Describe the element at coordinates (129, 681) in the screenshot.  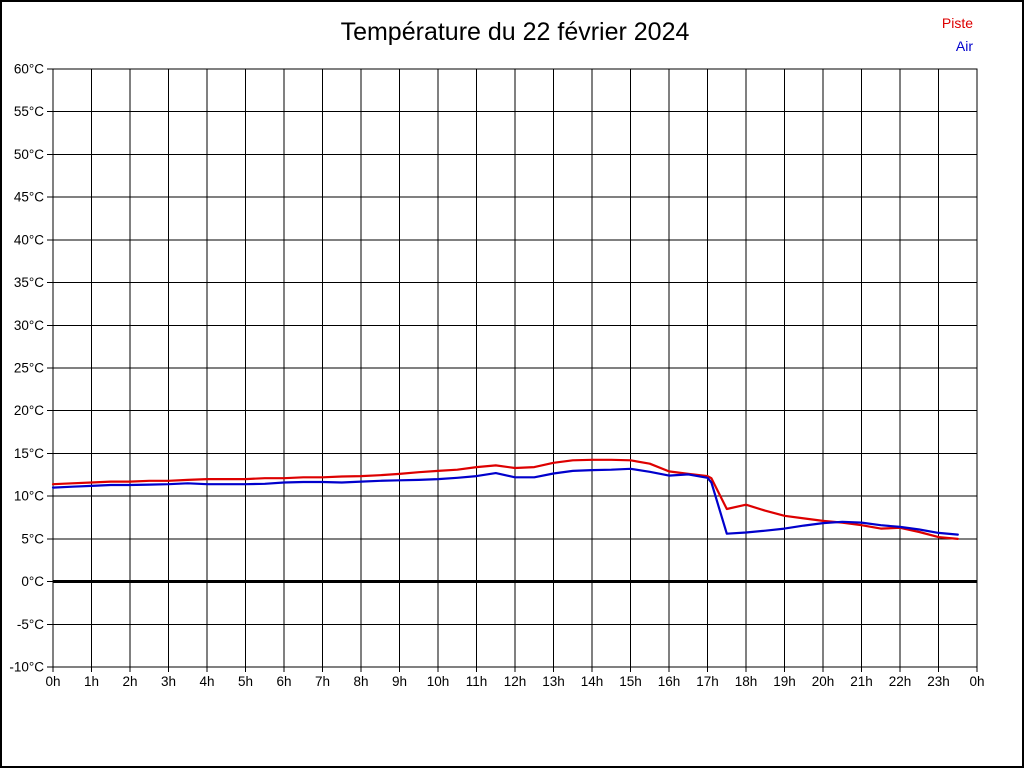
I see `svg-text: 2h` at that location.